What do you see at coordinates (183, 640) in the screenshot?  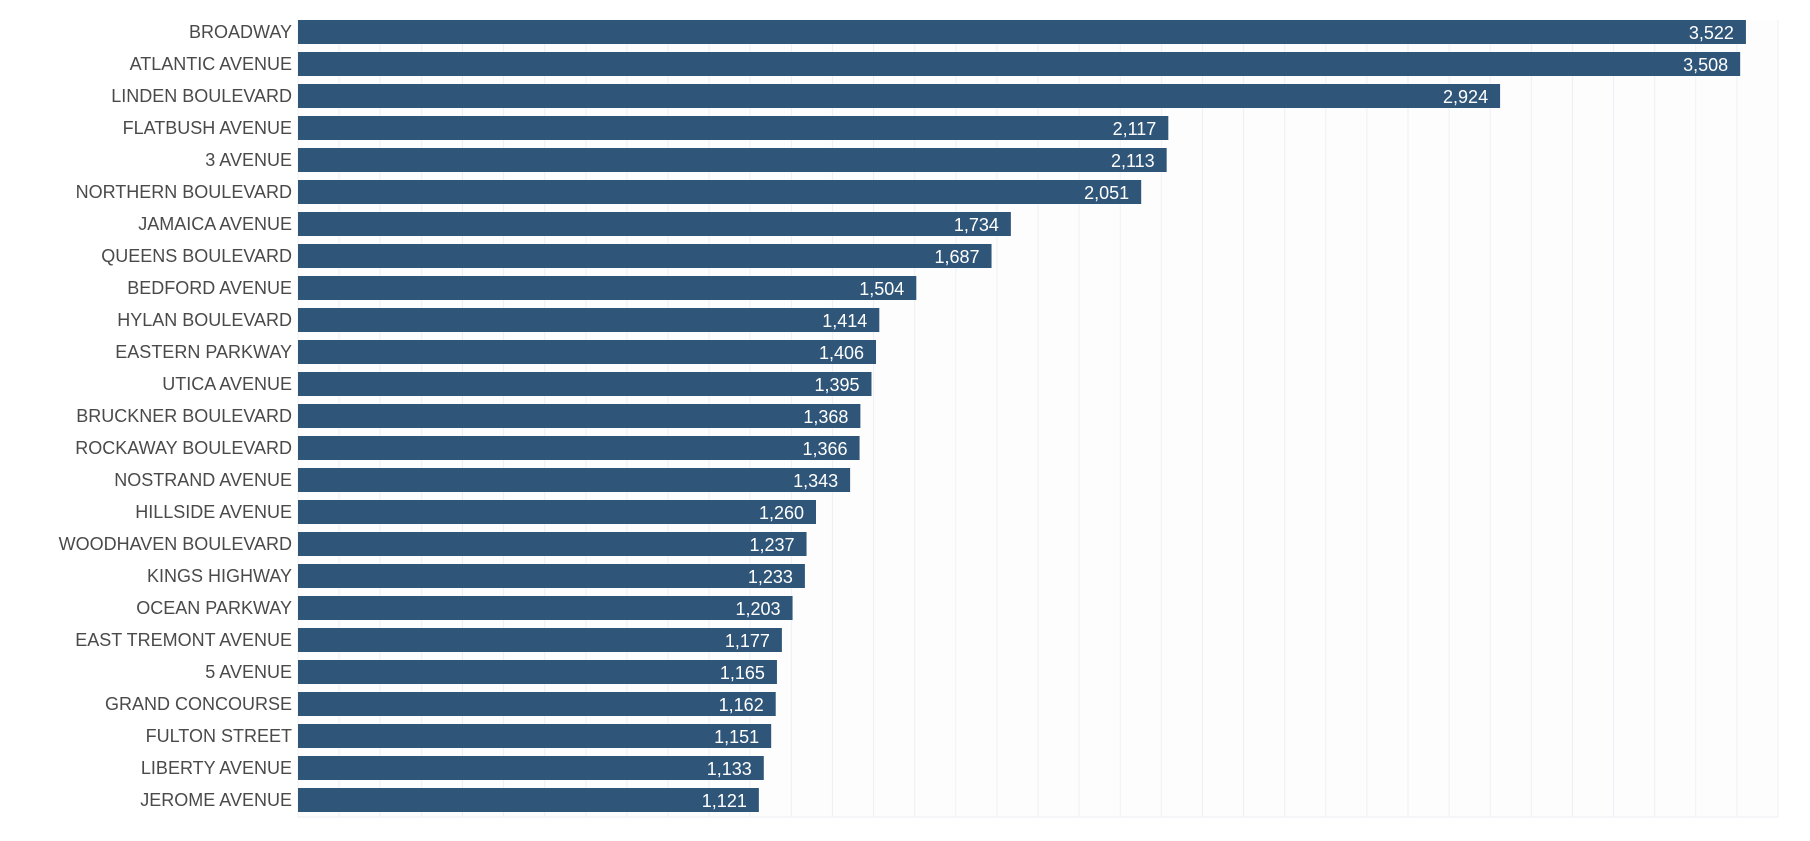 I see `category-label: EAST TREMONT AVENUE` at bounding box center [183, 640].